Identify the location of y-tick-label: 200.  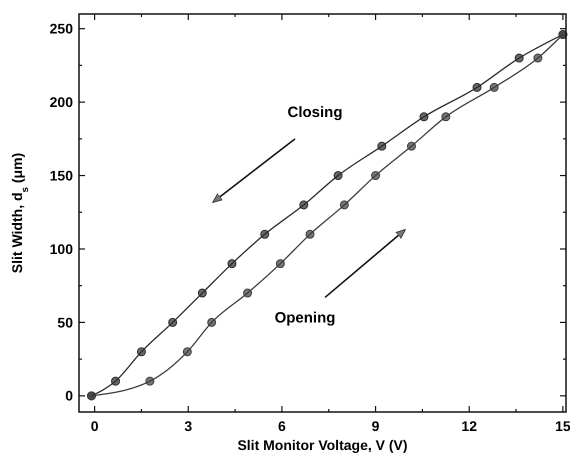
(62, 102).